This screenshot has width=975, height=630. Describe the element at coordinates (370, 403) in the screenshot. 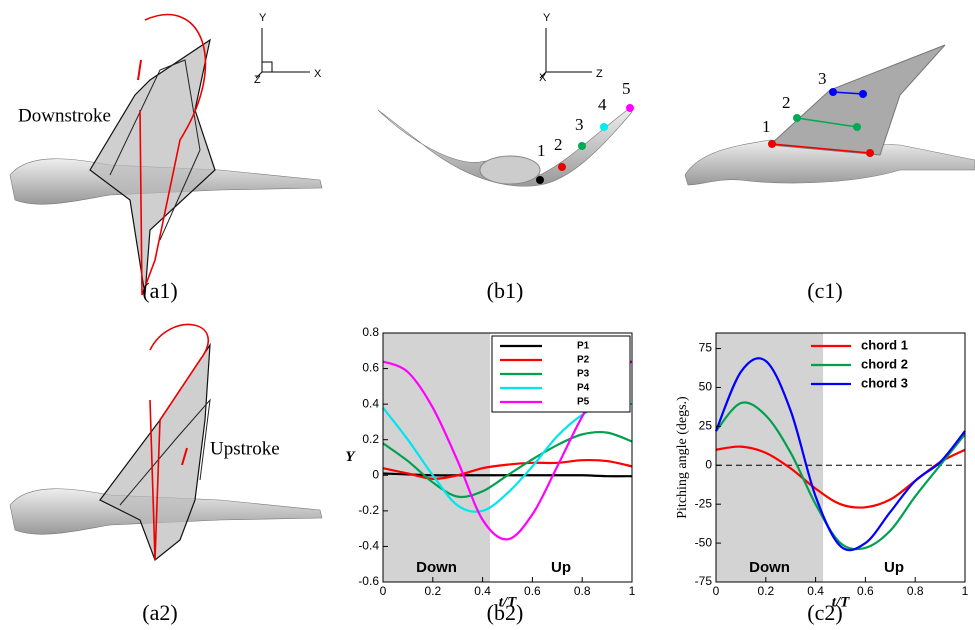

I see `y-tick-label: 0.4` at that location.